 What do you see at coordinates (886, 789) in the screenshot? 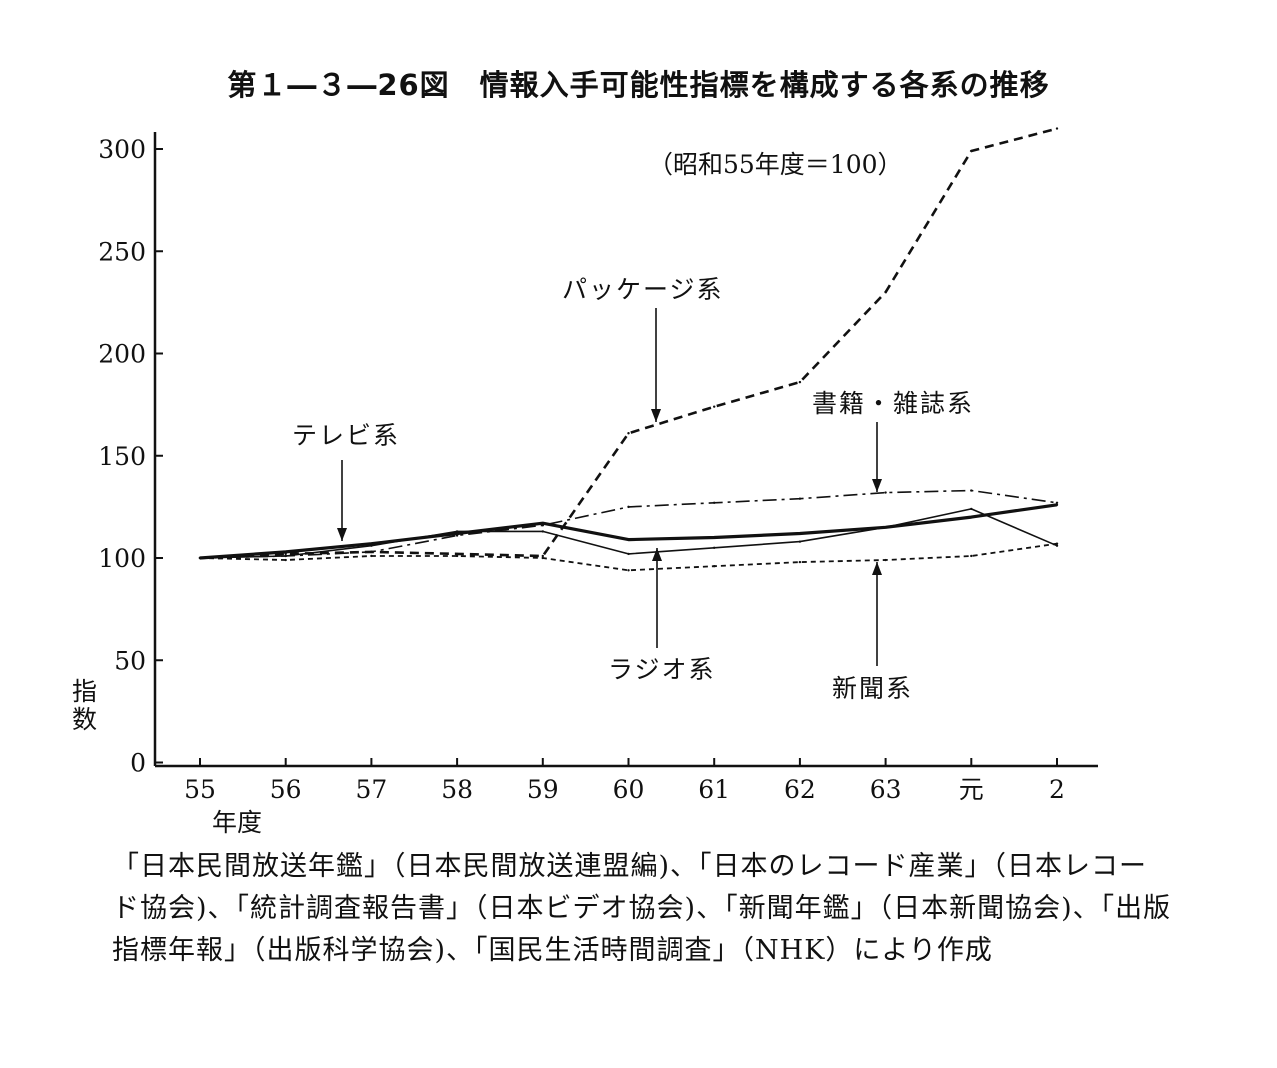
I see `x-tick-label: 63` at bounding box center [886, 789].